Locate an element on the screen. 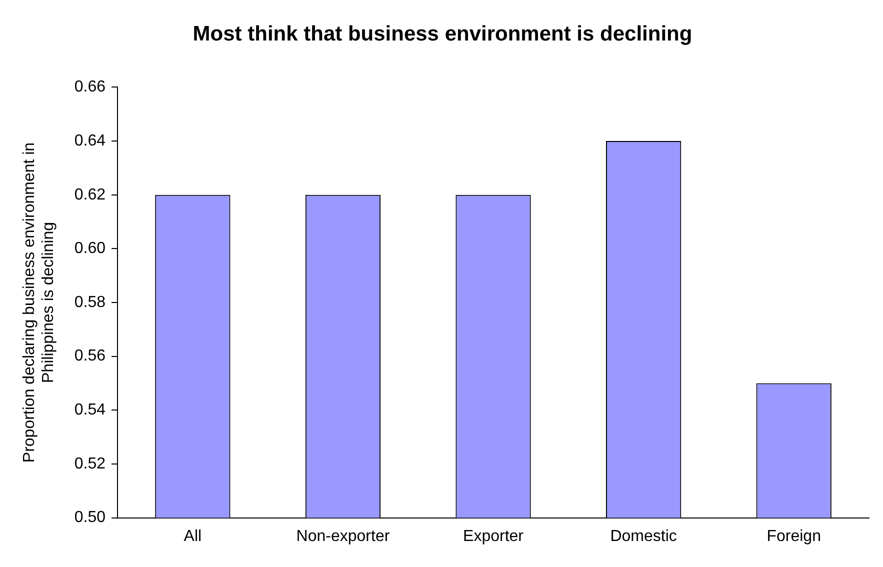 Image resolution: width=883 pixels, height=567 pixels. y-tick-label: 0.56 is located at coordinates (90, 356).